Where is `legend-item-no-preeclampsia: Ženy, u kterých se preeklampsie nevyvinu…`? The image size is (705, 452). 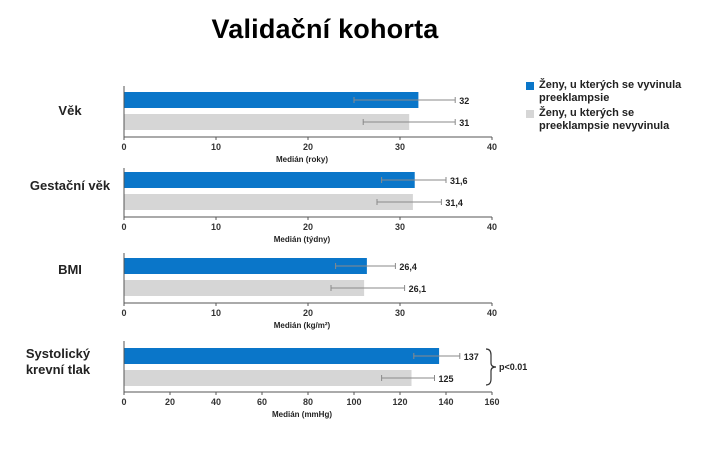 legend-item-no-preeclampsia: Ženy, u kterých se preeklampsie nevyvinu… is located at coordinates (613, 120).